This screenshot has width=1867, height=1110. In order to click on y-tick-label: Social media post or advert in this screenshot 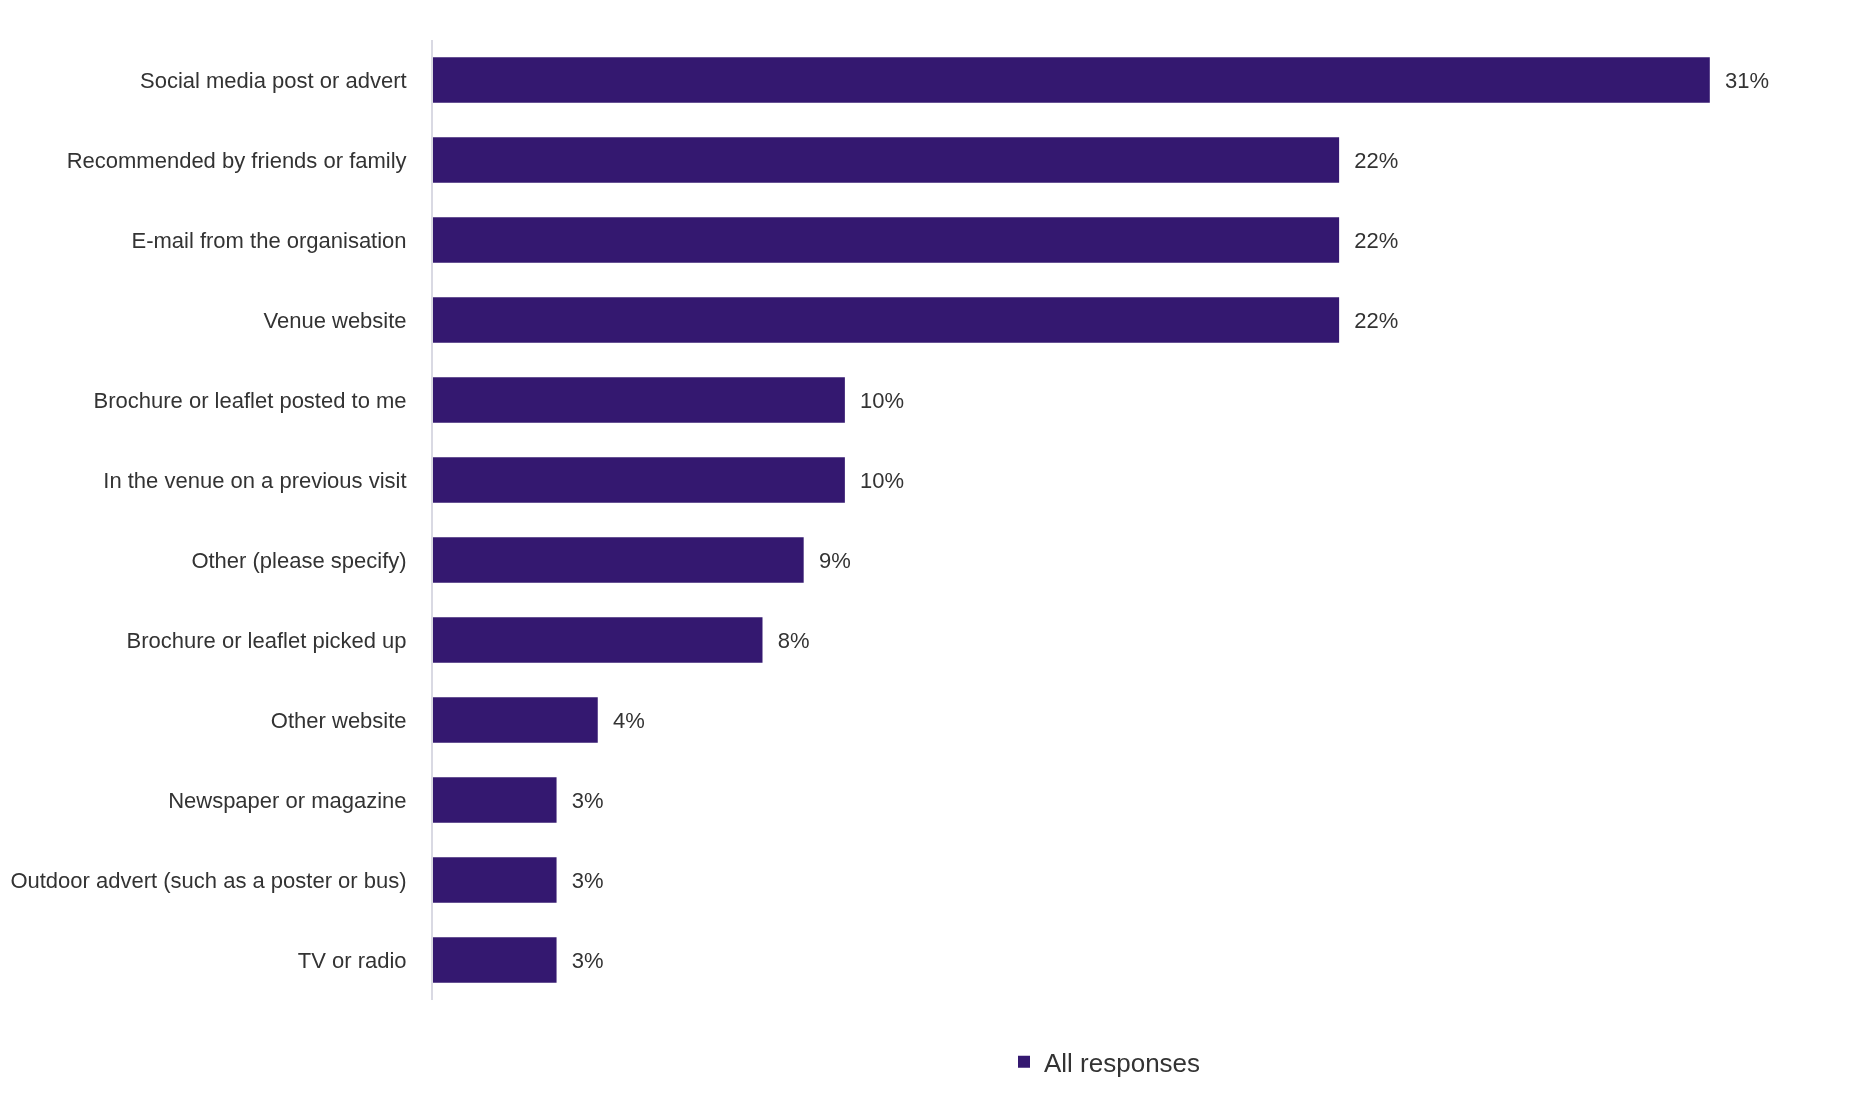, I will do `click(273, 80)`.